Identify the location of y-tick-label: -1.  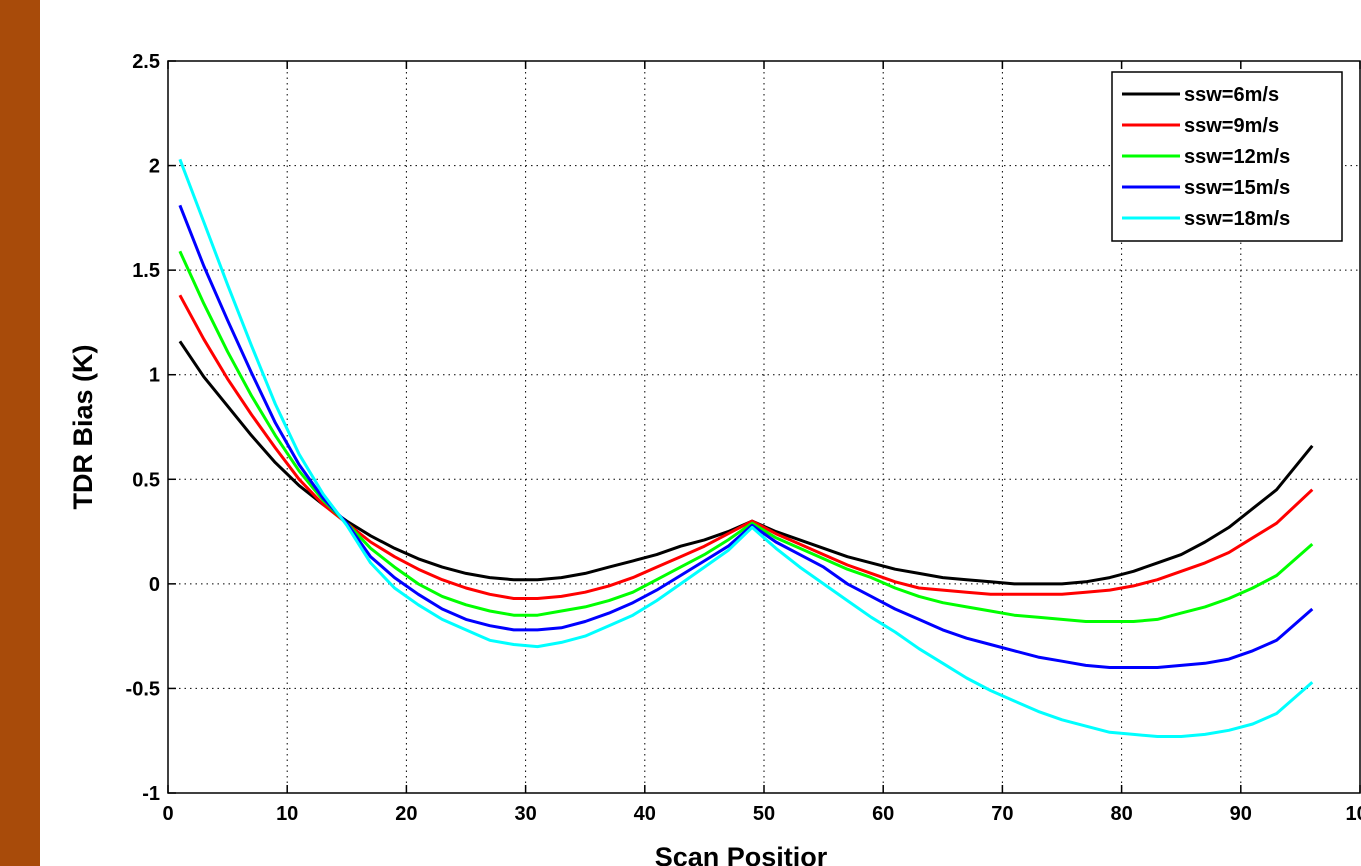
(151, 794).